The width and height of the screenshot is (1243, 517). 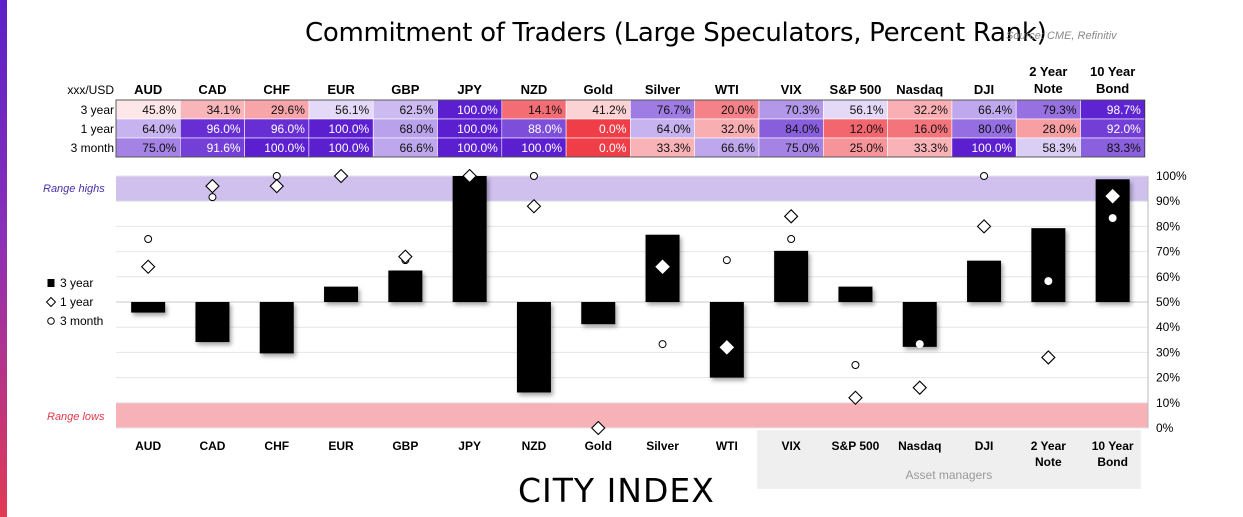 I want to click on x-tick-label-8: Silver, so click(x=662, y=446).